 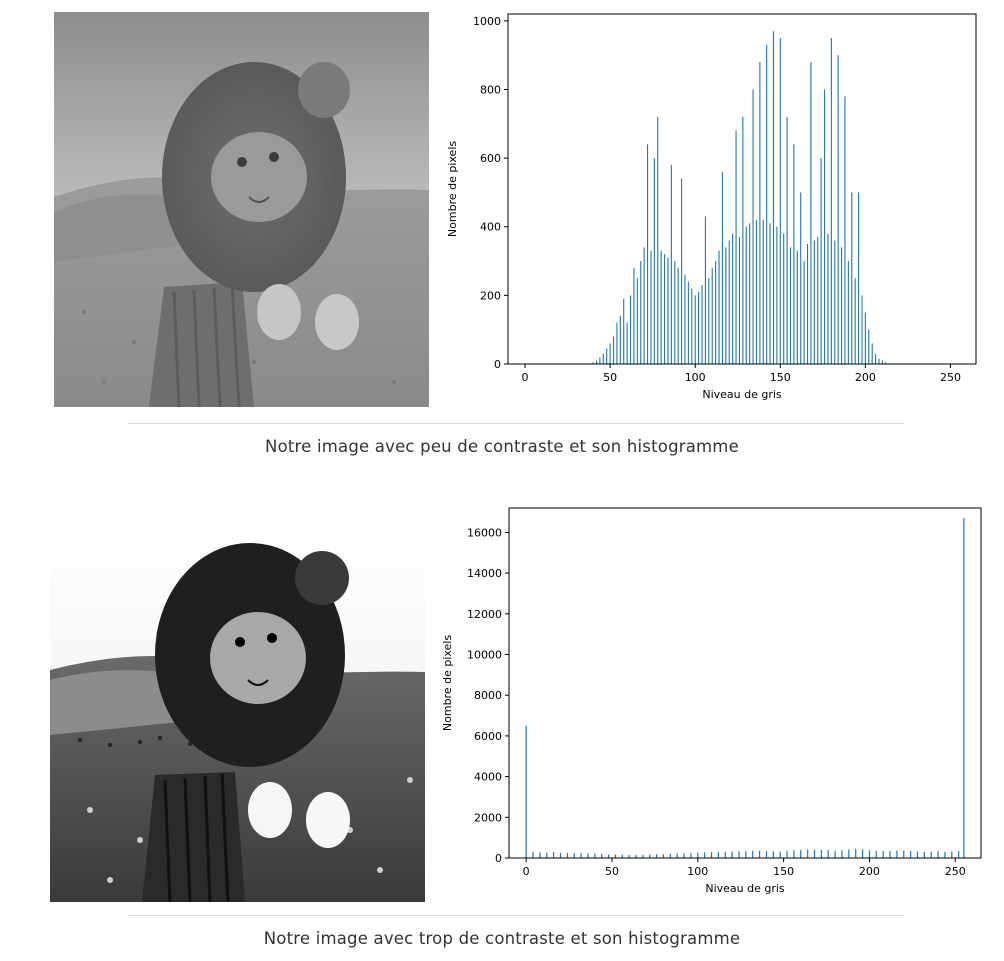 I want to click on y-tick-label: 10000, so click(x=484, y=655).